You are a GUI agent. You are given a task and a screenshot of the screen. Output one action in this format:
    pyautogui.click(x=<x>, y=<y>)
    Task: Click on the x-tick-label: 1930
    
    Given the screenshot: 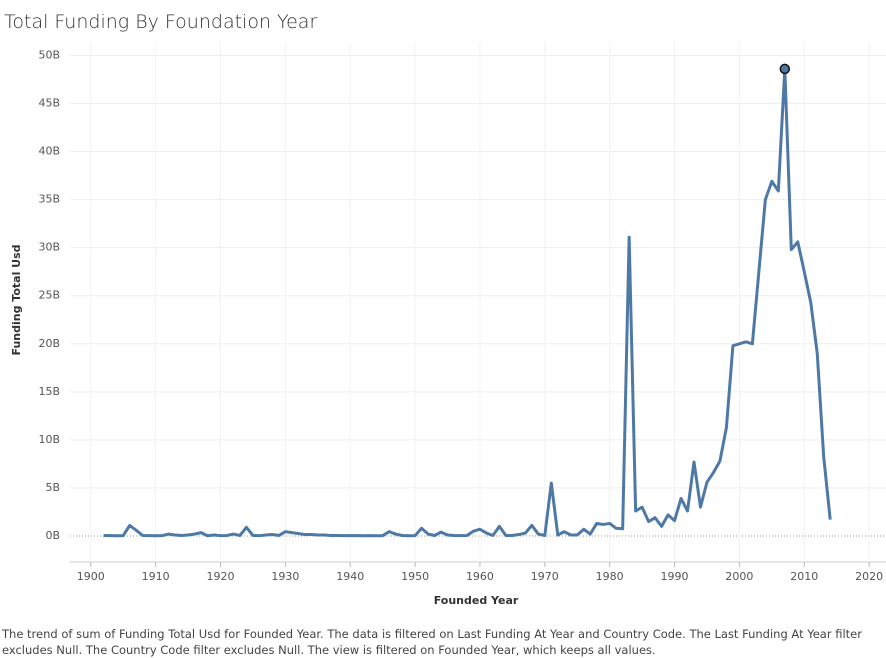 What is the action you would take?
    pyautogui.click(x=285, y=576)
    